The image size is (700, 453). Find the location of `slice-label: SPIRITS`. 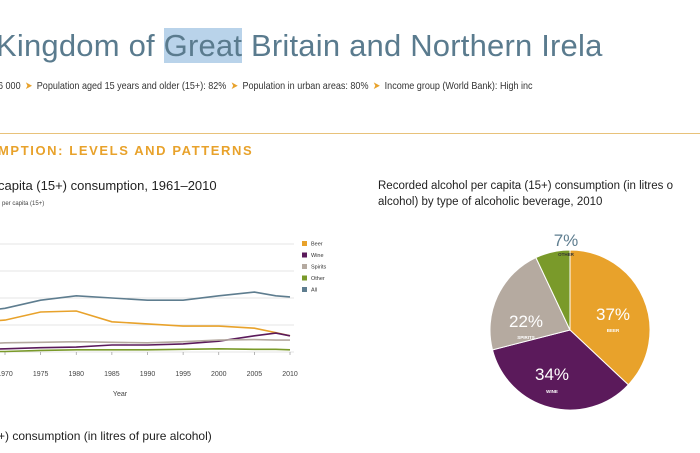

slice-label: SPIRITS is located at coordinates (526, 337).